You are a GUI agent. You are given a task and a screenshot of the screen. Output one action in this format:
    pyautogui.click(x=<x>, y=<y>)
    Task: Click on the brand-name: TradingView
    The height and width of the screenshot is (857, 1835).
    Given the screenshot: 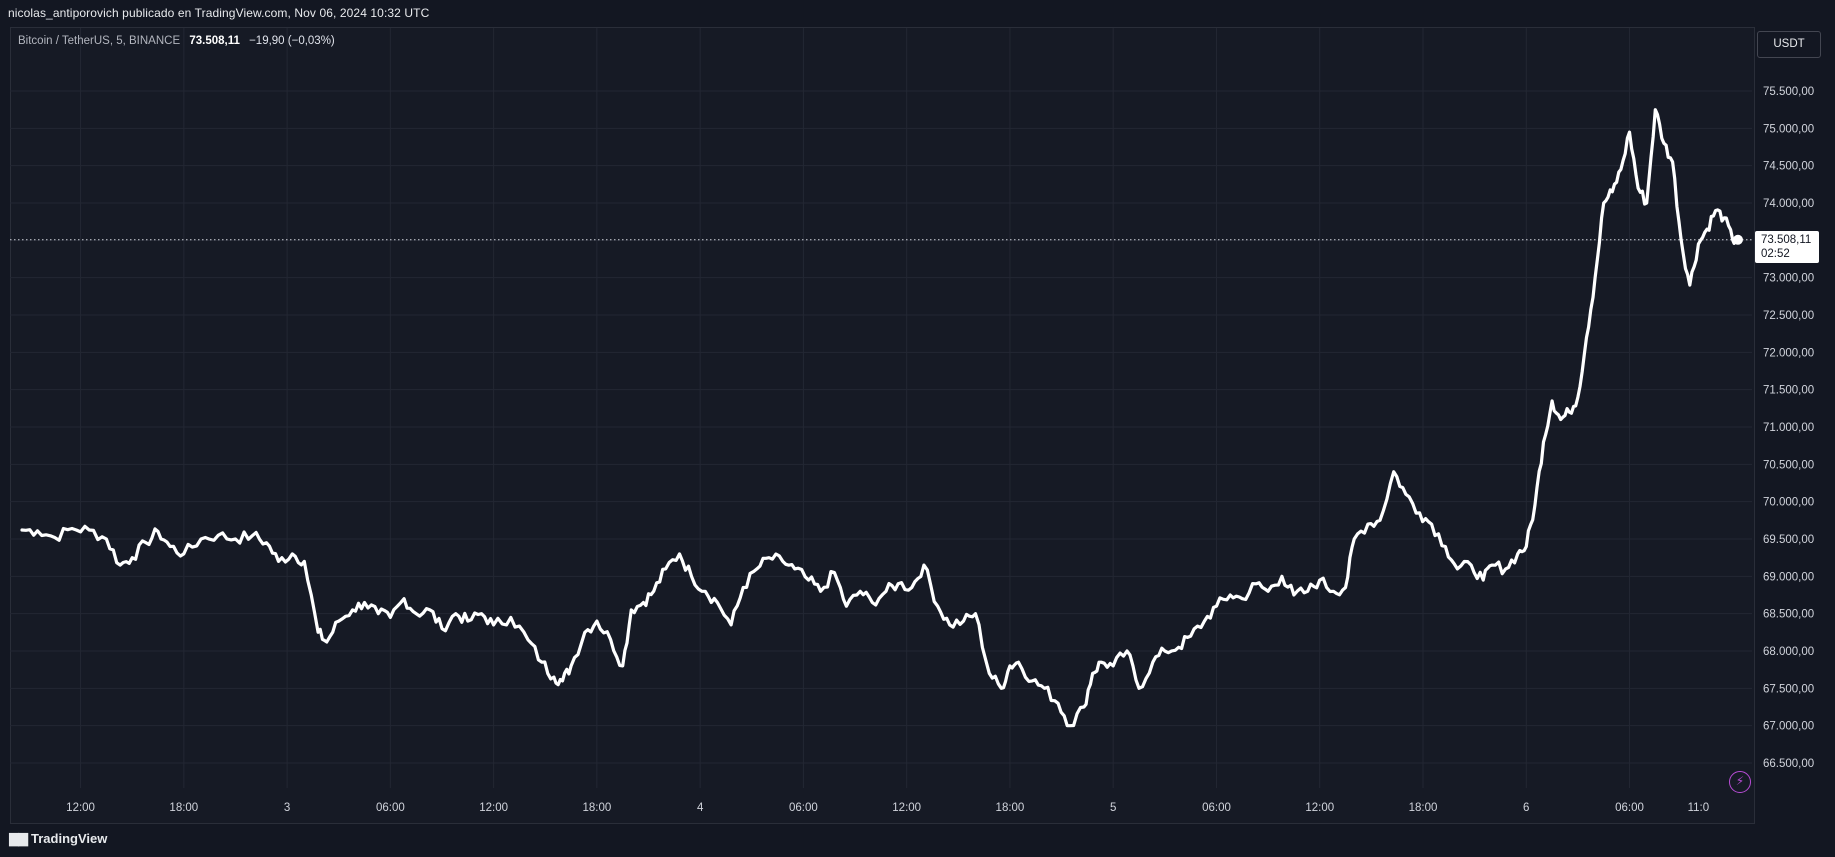 What is the action you would take?
    pyautogui.click(x=69, y=838)
    